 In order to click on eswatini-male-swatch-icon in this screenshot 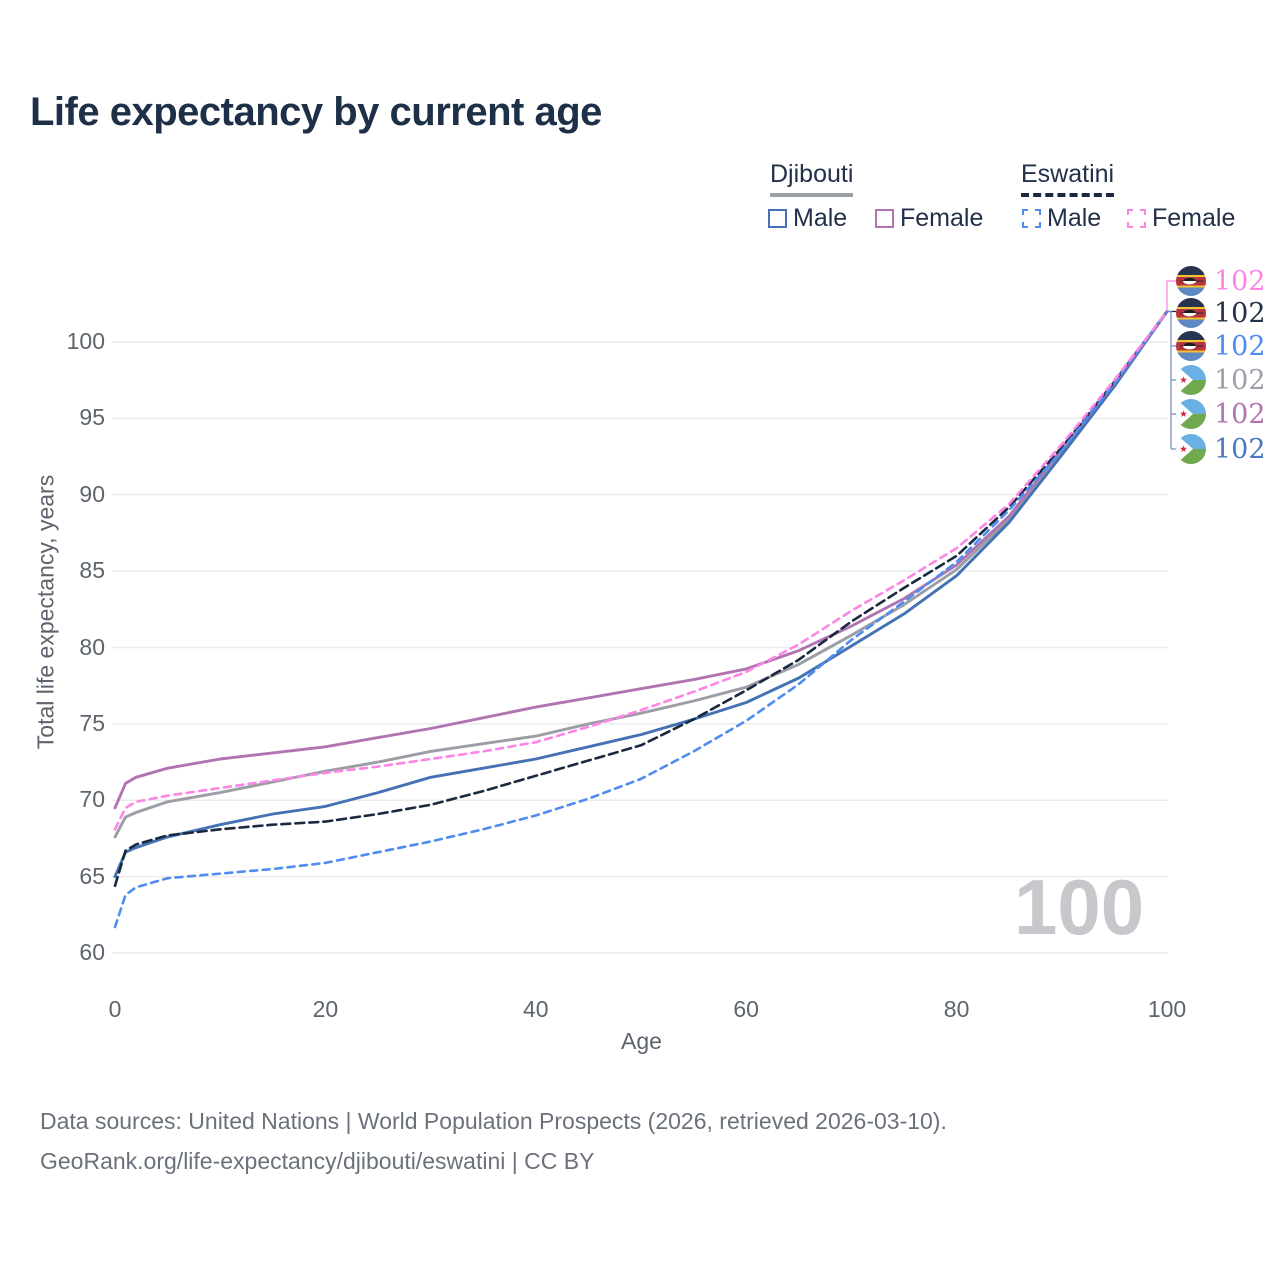, I will do `click(1031, 218)`.